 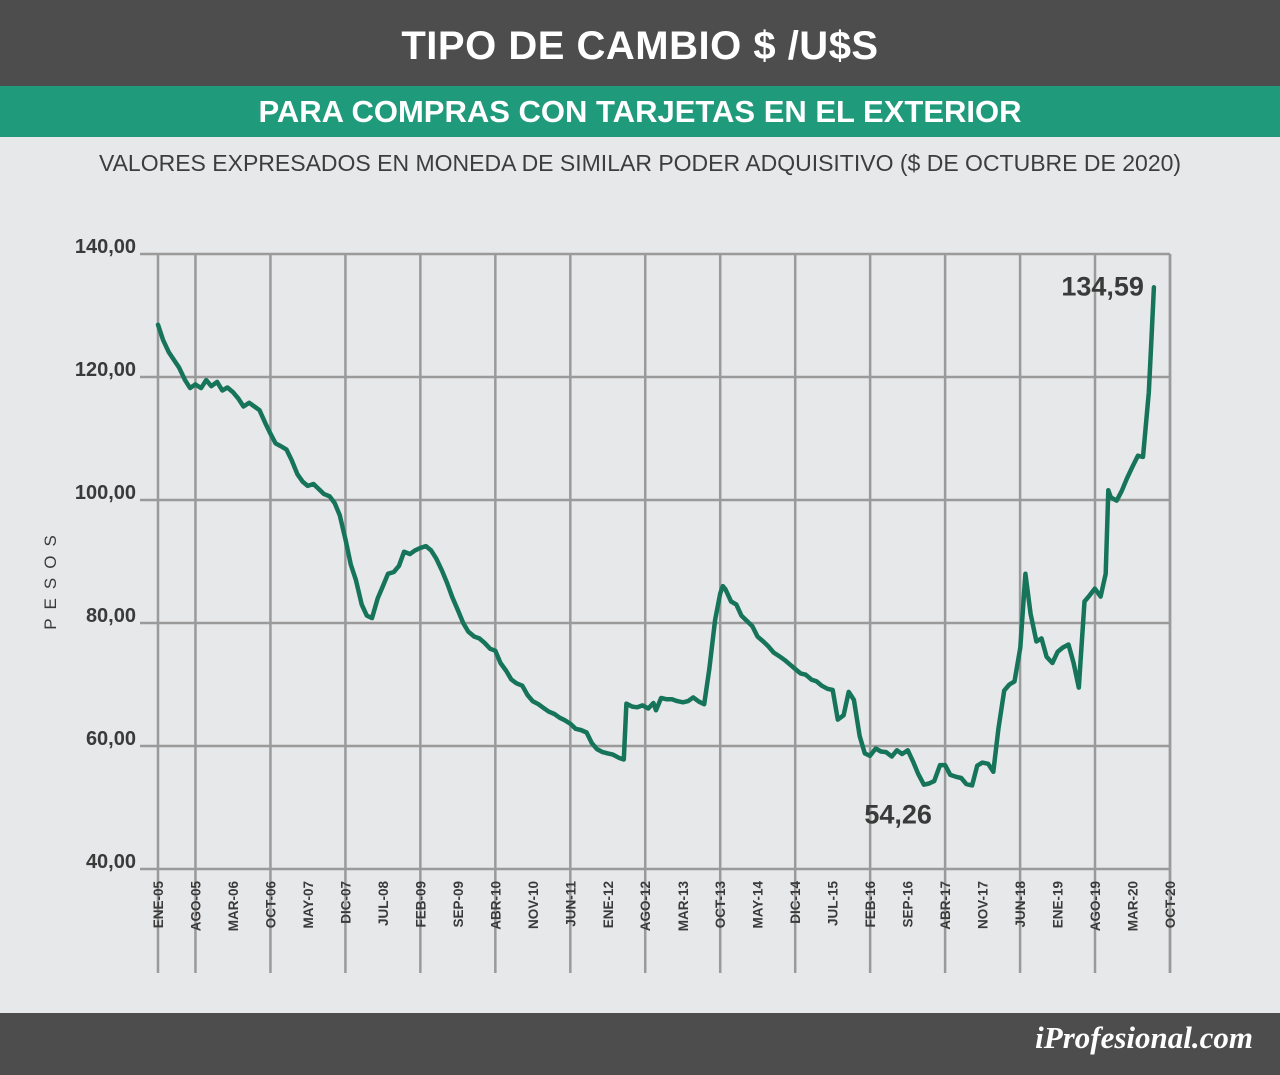 What do you see at coordinates (1170, 904) in the screenshot?
I see `x-tick-label: OCT-20` at bounding box center [1170, 904].